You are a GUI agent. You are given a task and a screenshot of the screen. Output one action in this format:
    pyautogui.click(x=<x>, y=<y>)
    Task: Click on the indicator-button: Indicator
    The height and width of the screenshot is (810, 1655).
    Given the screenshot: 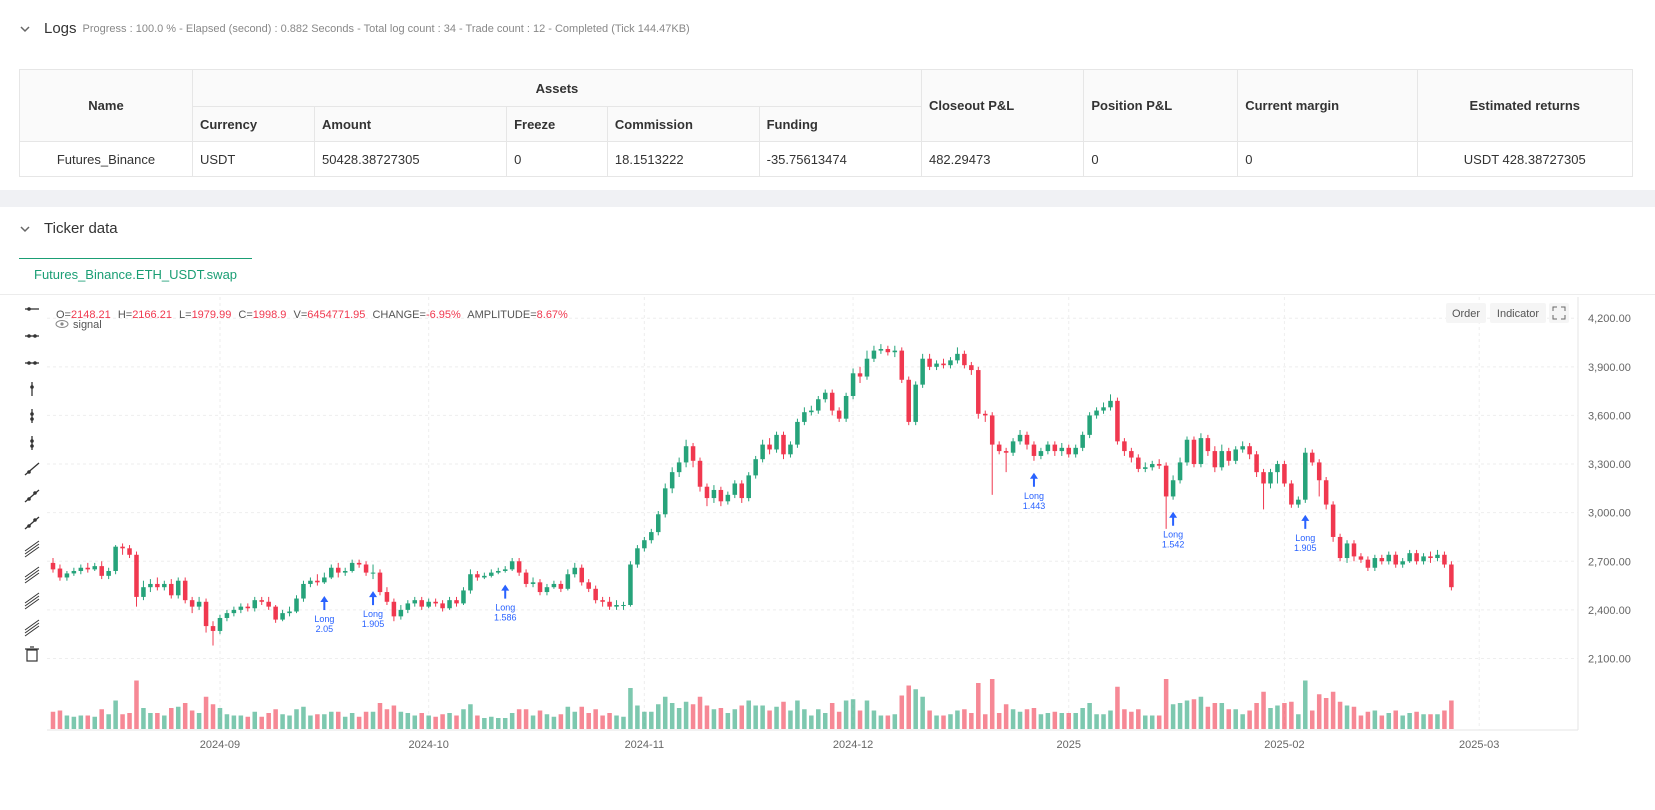 What is the action you would take?
    pyautogui.click(x=1518, y=313)
    